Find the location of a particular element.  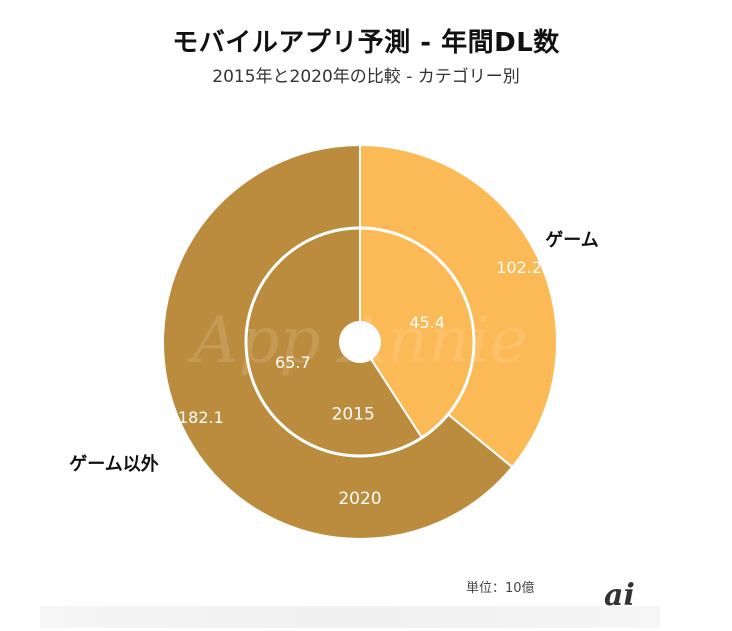

watermark: App Annie is located at coordinates (357, 341).